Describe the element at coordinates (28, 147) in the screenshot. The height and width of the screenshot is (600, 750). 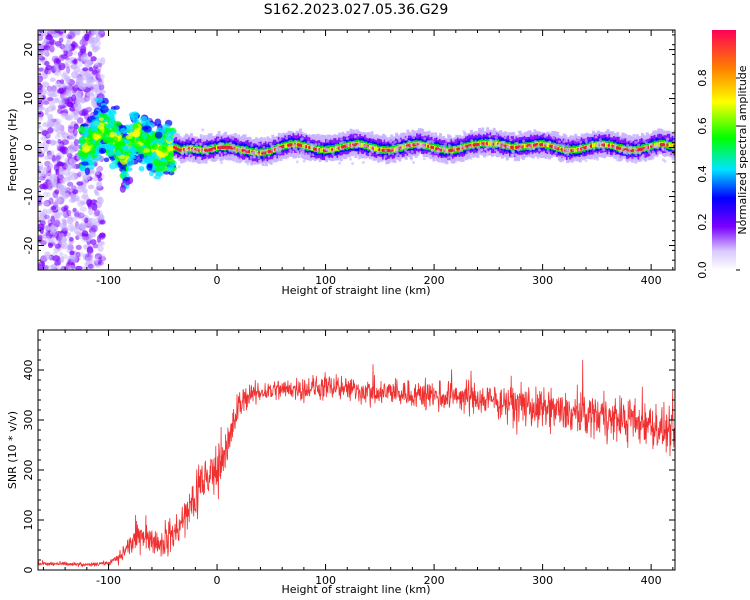
I see `heatmap-y-tick-label: 0` at that location.